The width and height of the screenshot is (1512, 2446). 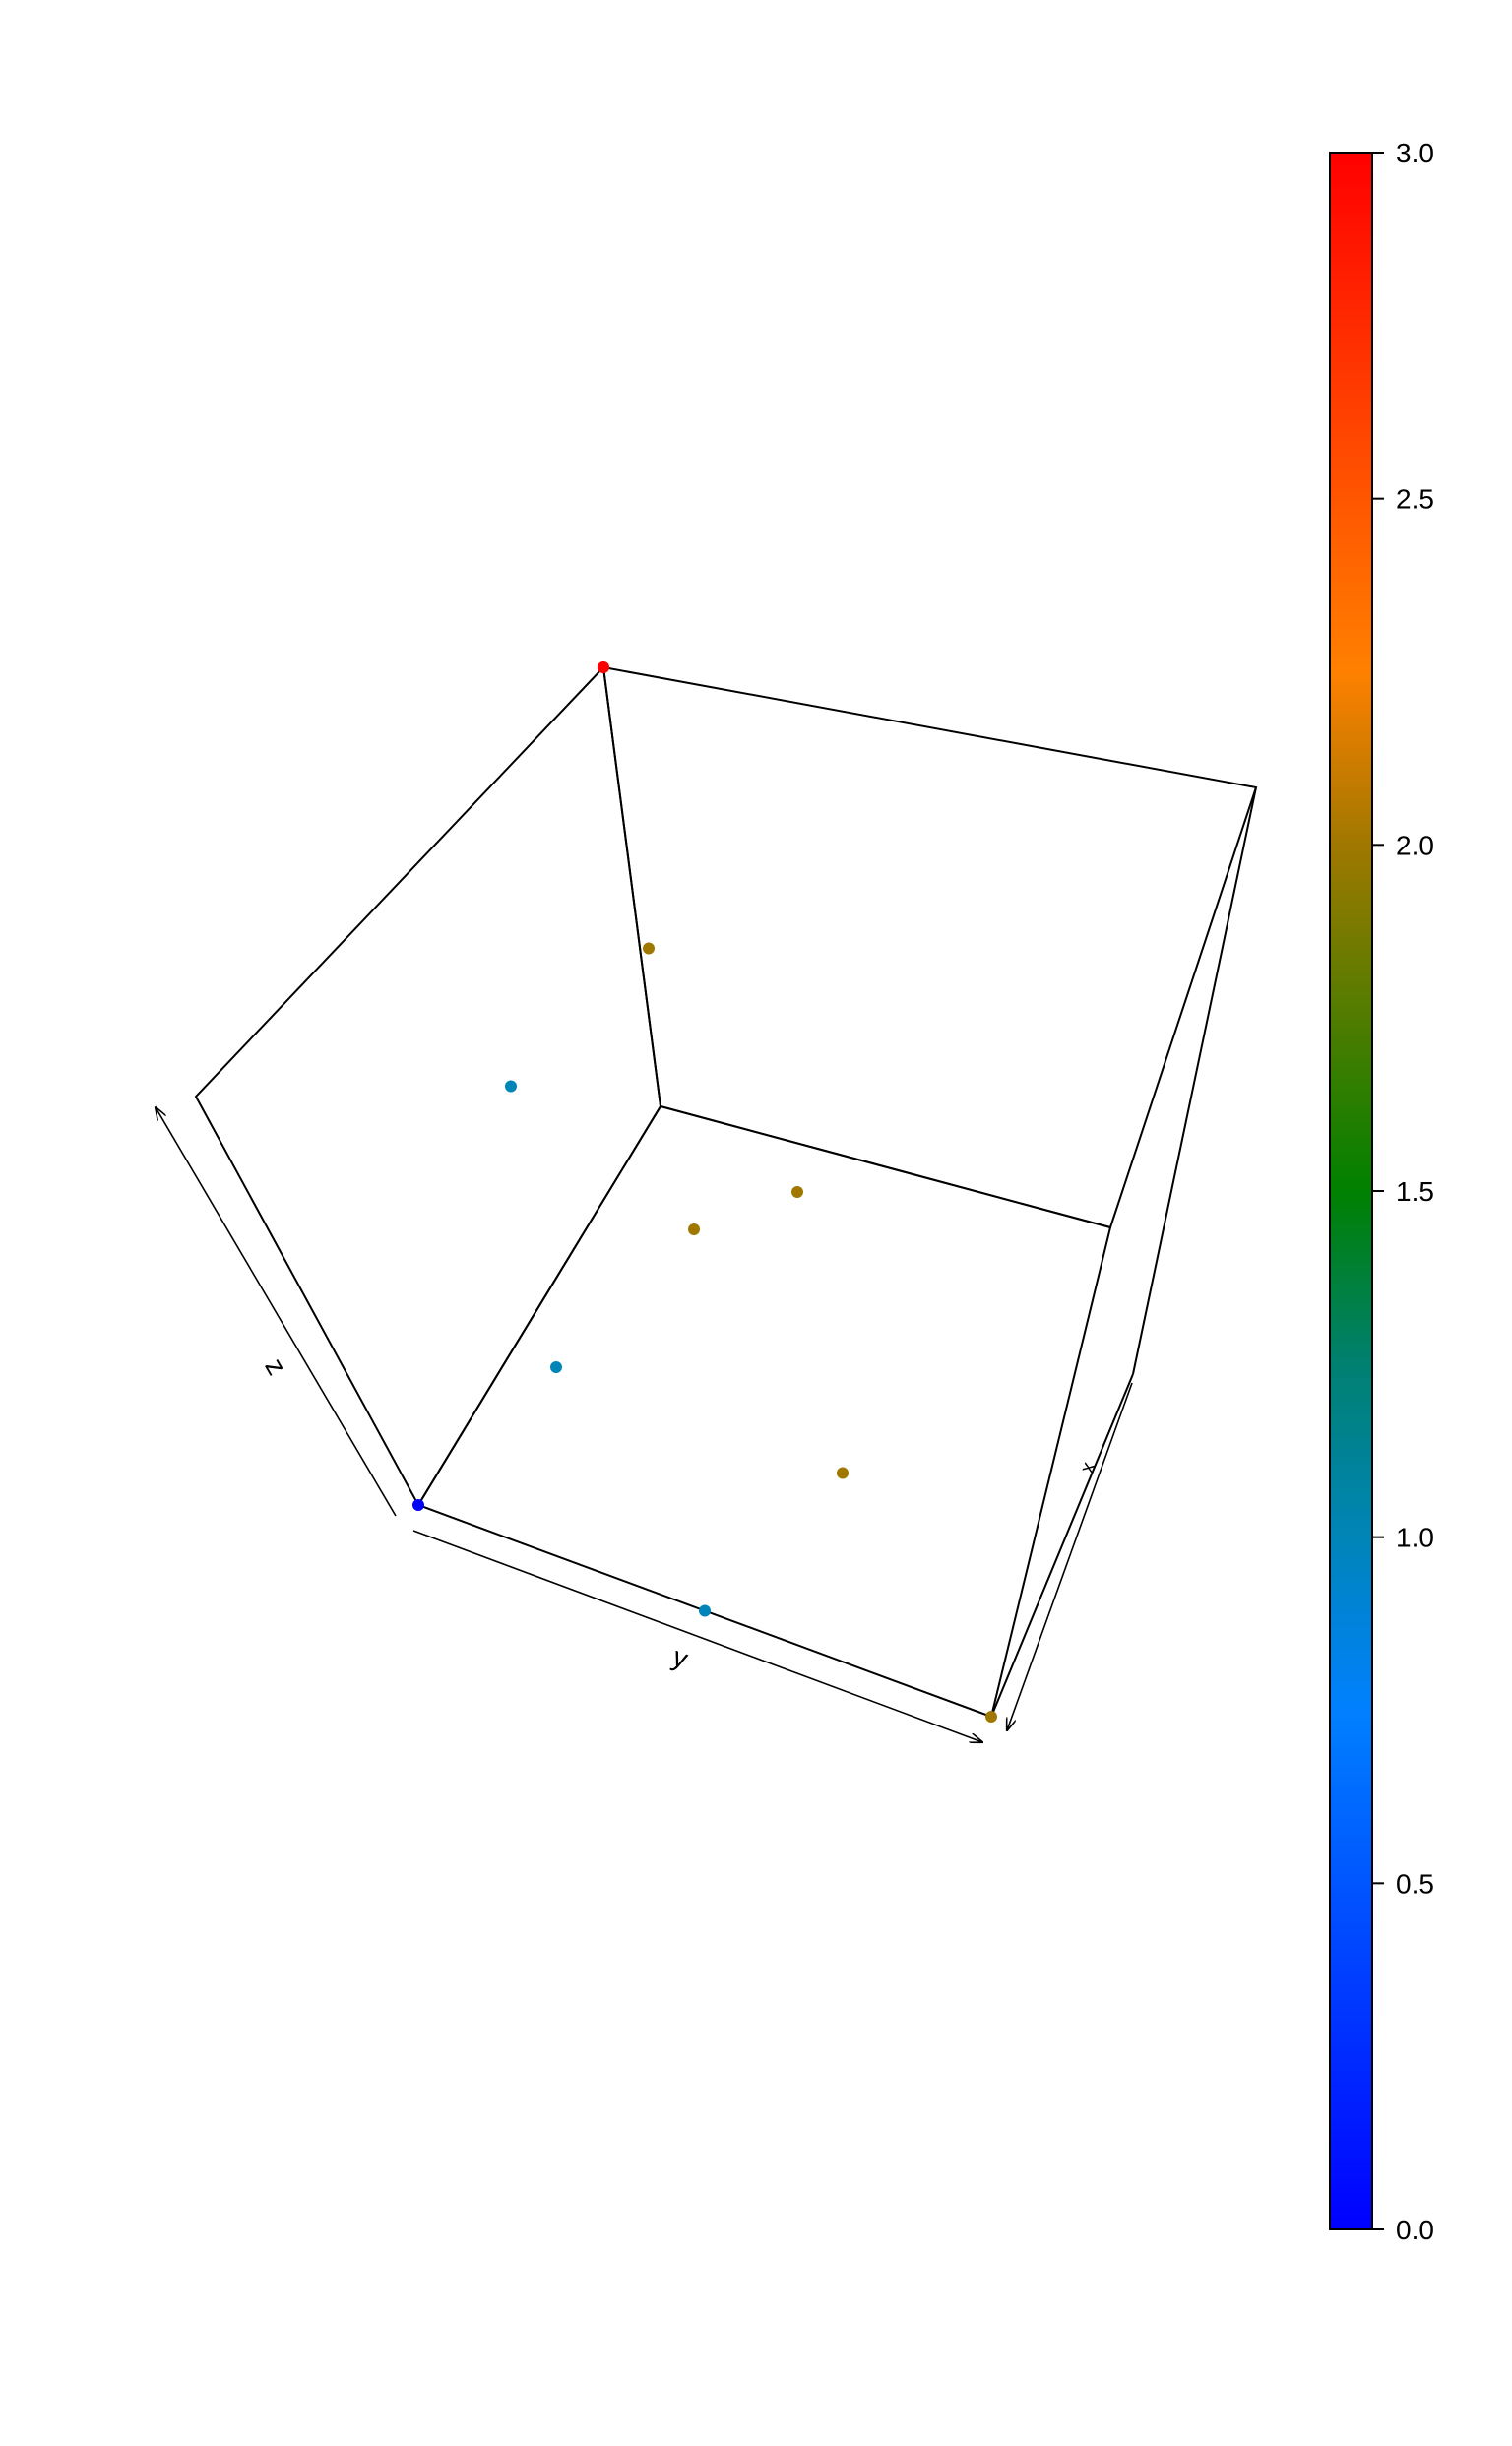 I want to click on color-key-label-6: 3.0, so click(x=1415, y=153).